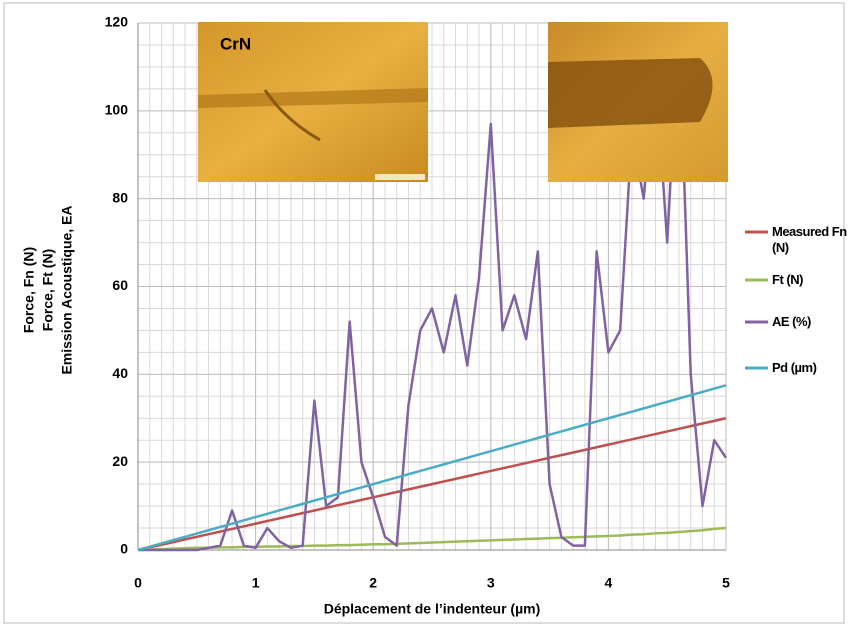 The width and height of the screenshot is (848, 632). What do you see at coordinates (809, 239) in the screenshot?
I see `legend-label: Measured Fn (N)` at bounding box center [809, 239].